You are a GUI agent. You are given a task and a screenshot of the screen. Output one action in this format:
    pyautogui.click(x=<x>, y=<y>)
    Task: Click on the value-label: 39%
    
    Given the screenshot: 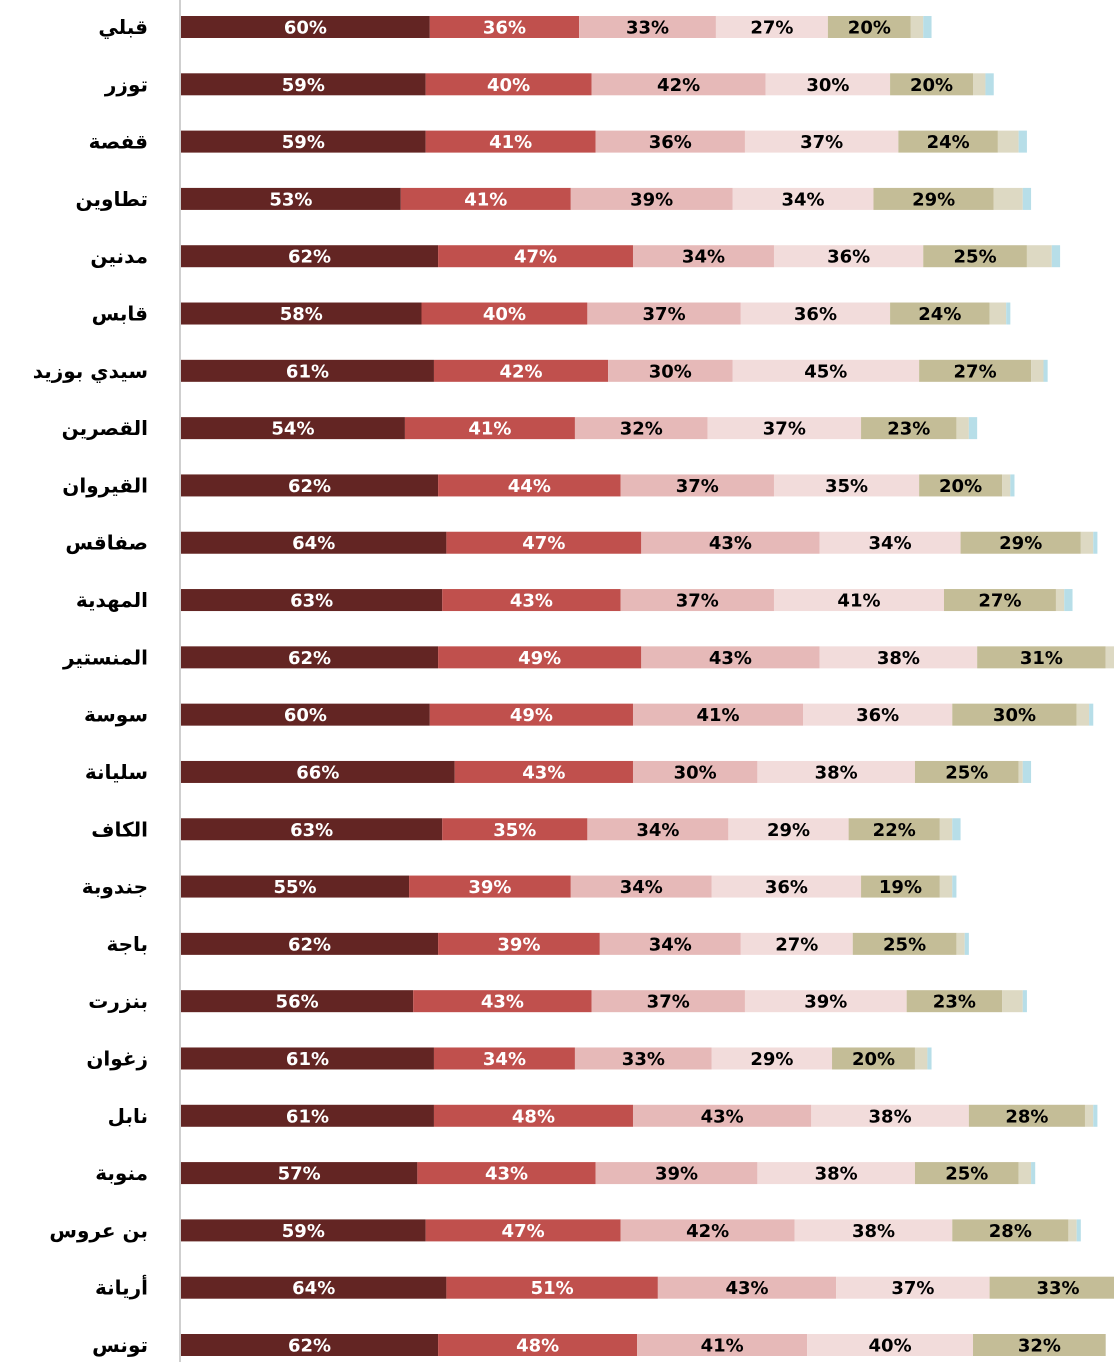 What is the action you would take?
    pyautogui.click(x=489, y=887)
    